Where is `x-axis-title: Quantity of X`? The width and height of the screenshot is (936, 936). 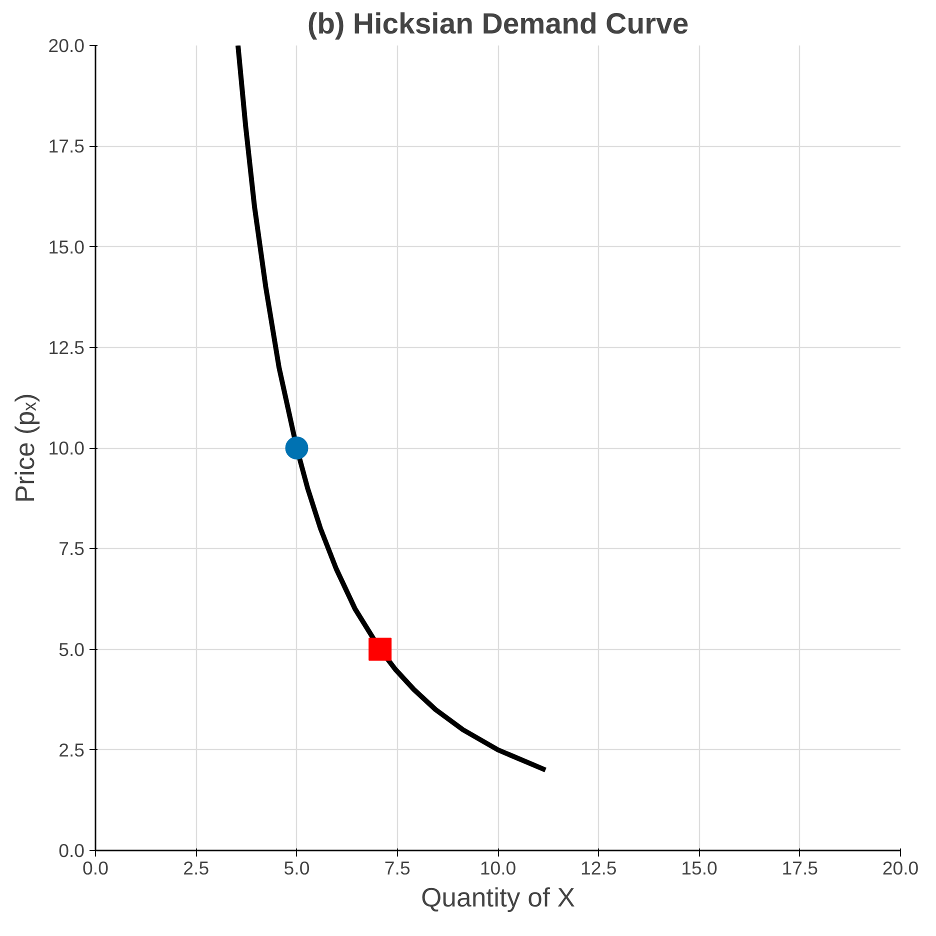 x-axis-title: Quantity of X is located at coordinates (498, 897).